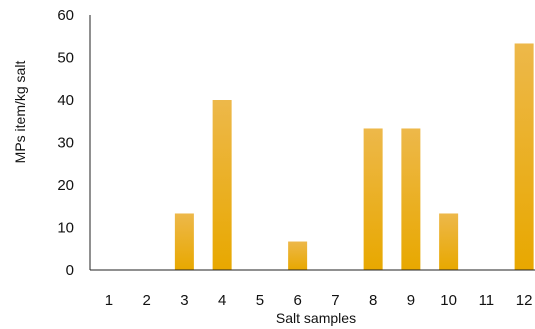 The width and height of the screenshot is (535, 329). What do you see at coordinates (319, 300) in the screenshot?
I see `x-axis-ticks: 1 2 3 4 5 6 7 8 9 10 11 12` at bounding box center [319, 300].